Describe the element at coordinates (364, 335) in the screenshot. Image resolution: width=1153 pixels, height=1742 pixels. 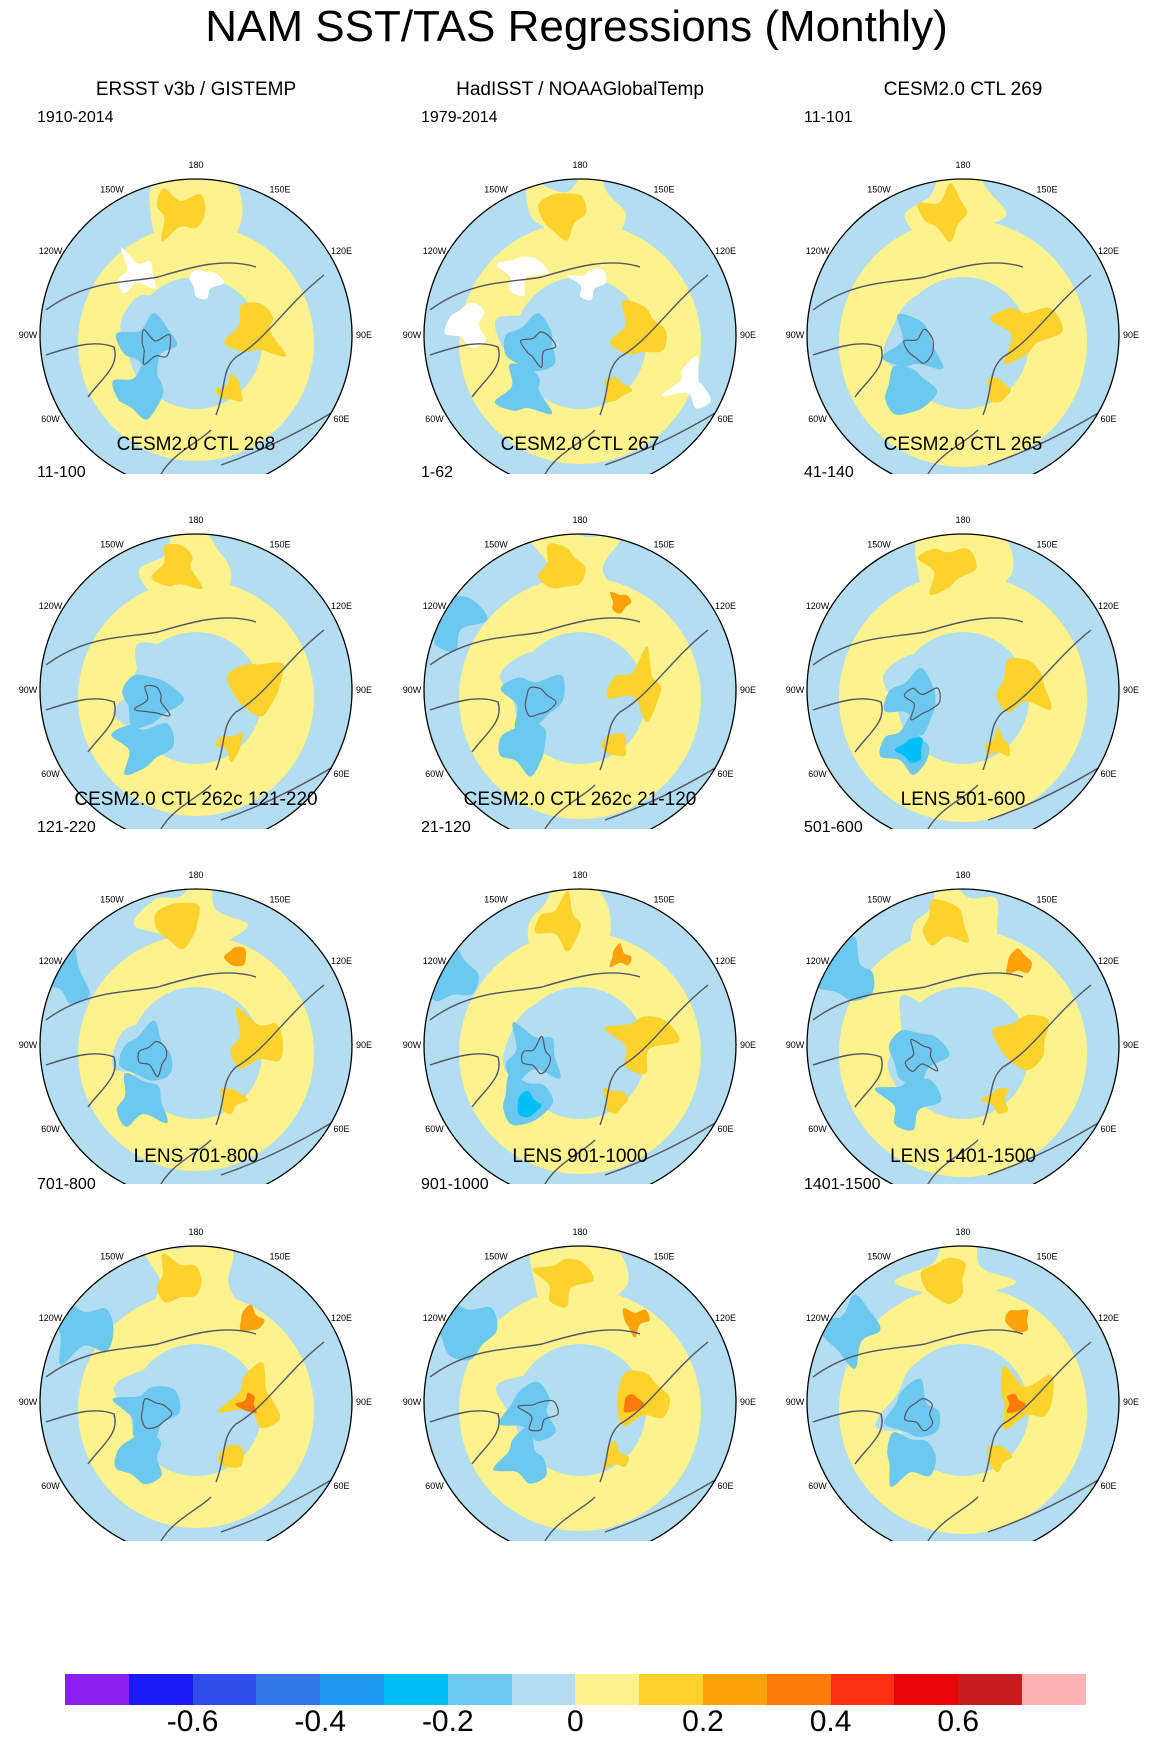
I see `longitude-label: 90E` at that location.